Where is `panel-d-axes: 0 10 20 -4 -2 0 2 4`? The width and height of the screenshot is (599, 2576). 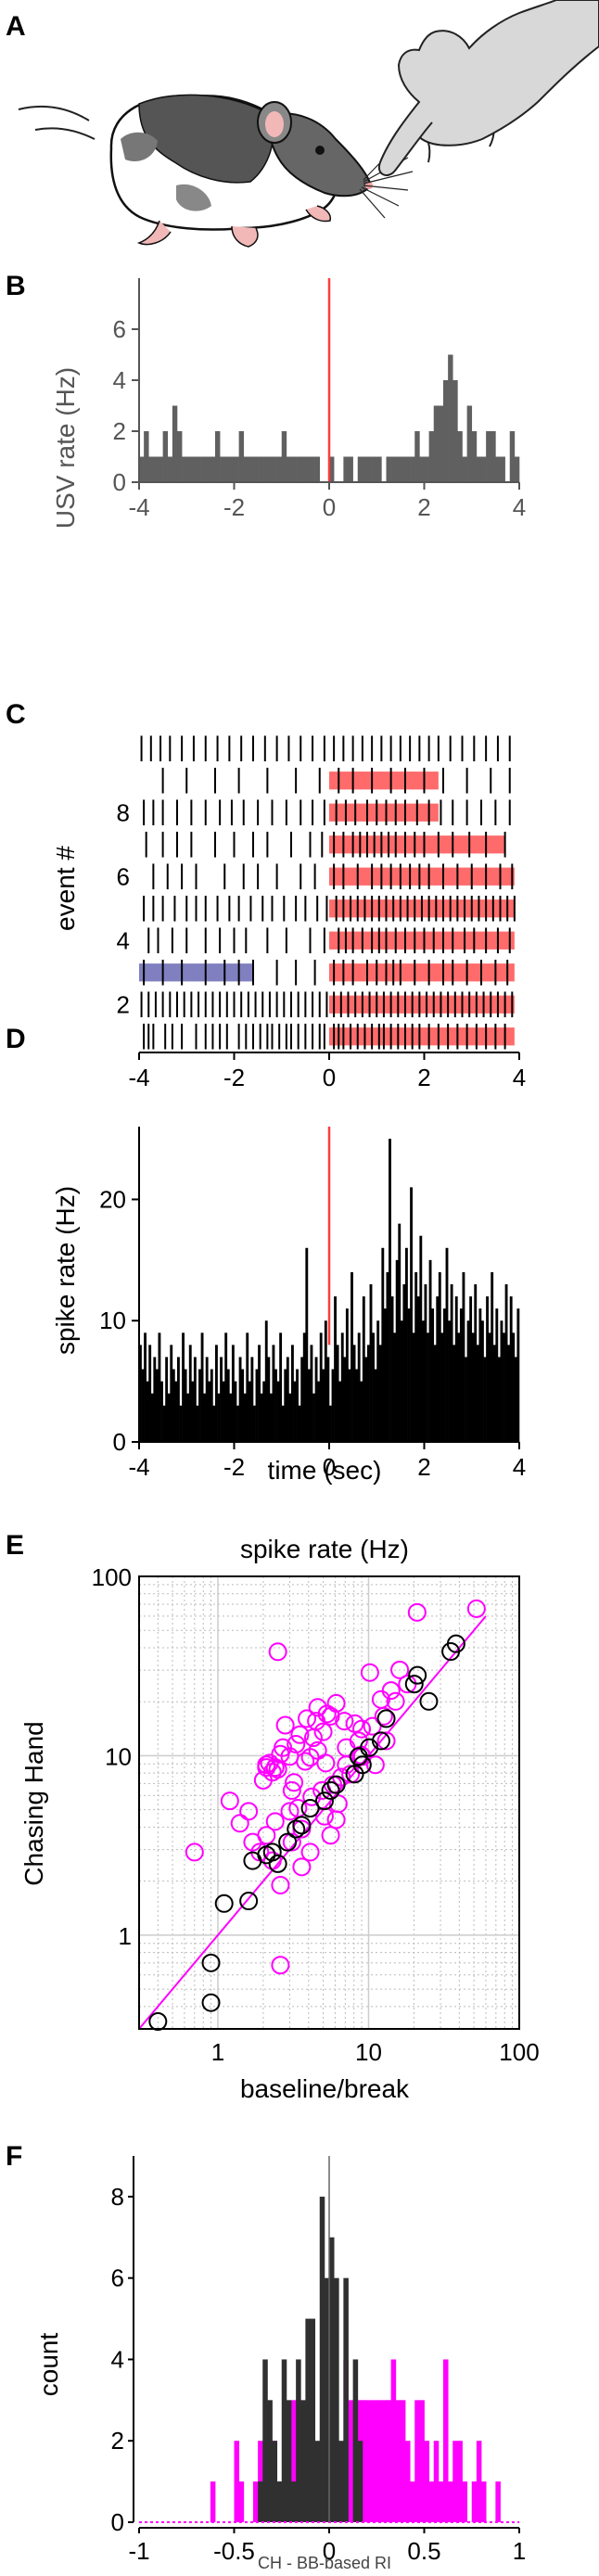 panel-d-axes: 0 10 20 -4 -2 0 2 4 is located at coordinates (312, 1304).